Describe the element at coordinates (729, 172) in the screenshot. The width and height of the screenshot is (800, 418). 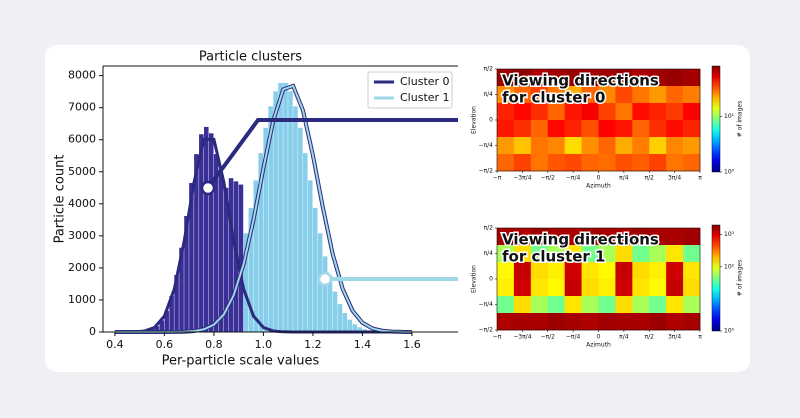
I see `colorbar-tick-label: 10⁰` at that location.